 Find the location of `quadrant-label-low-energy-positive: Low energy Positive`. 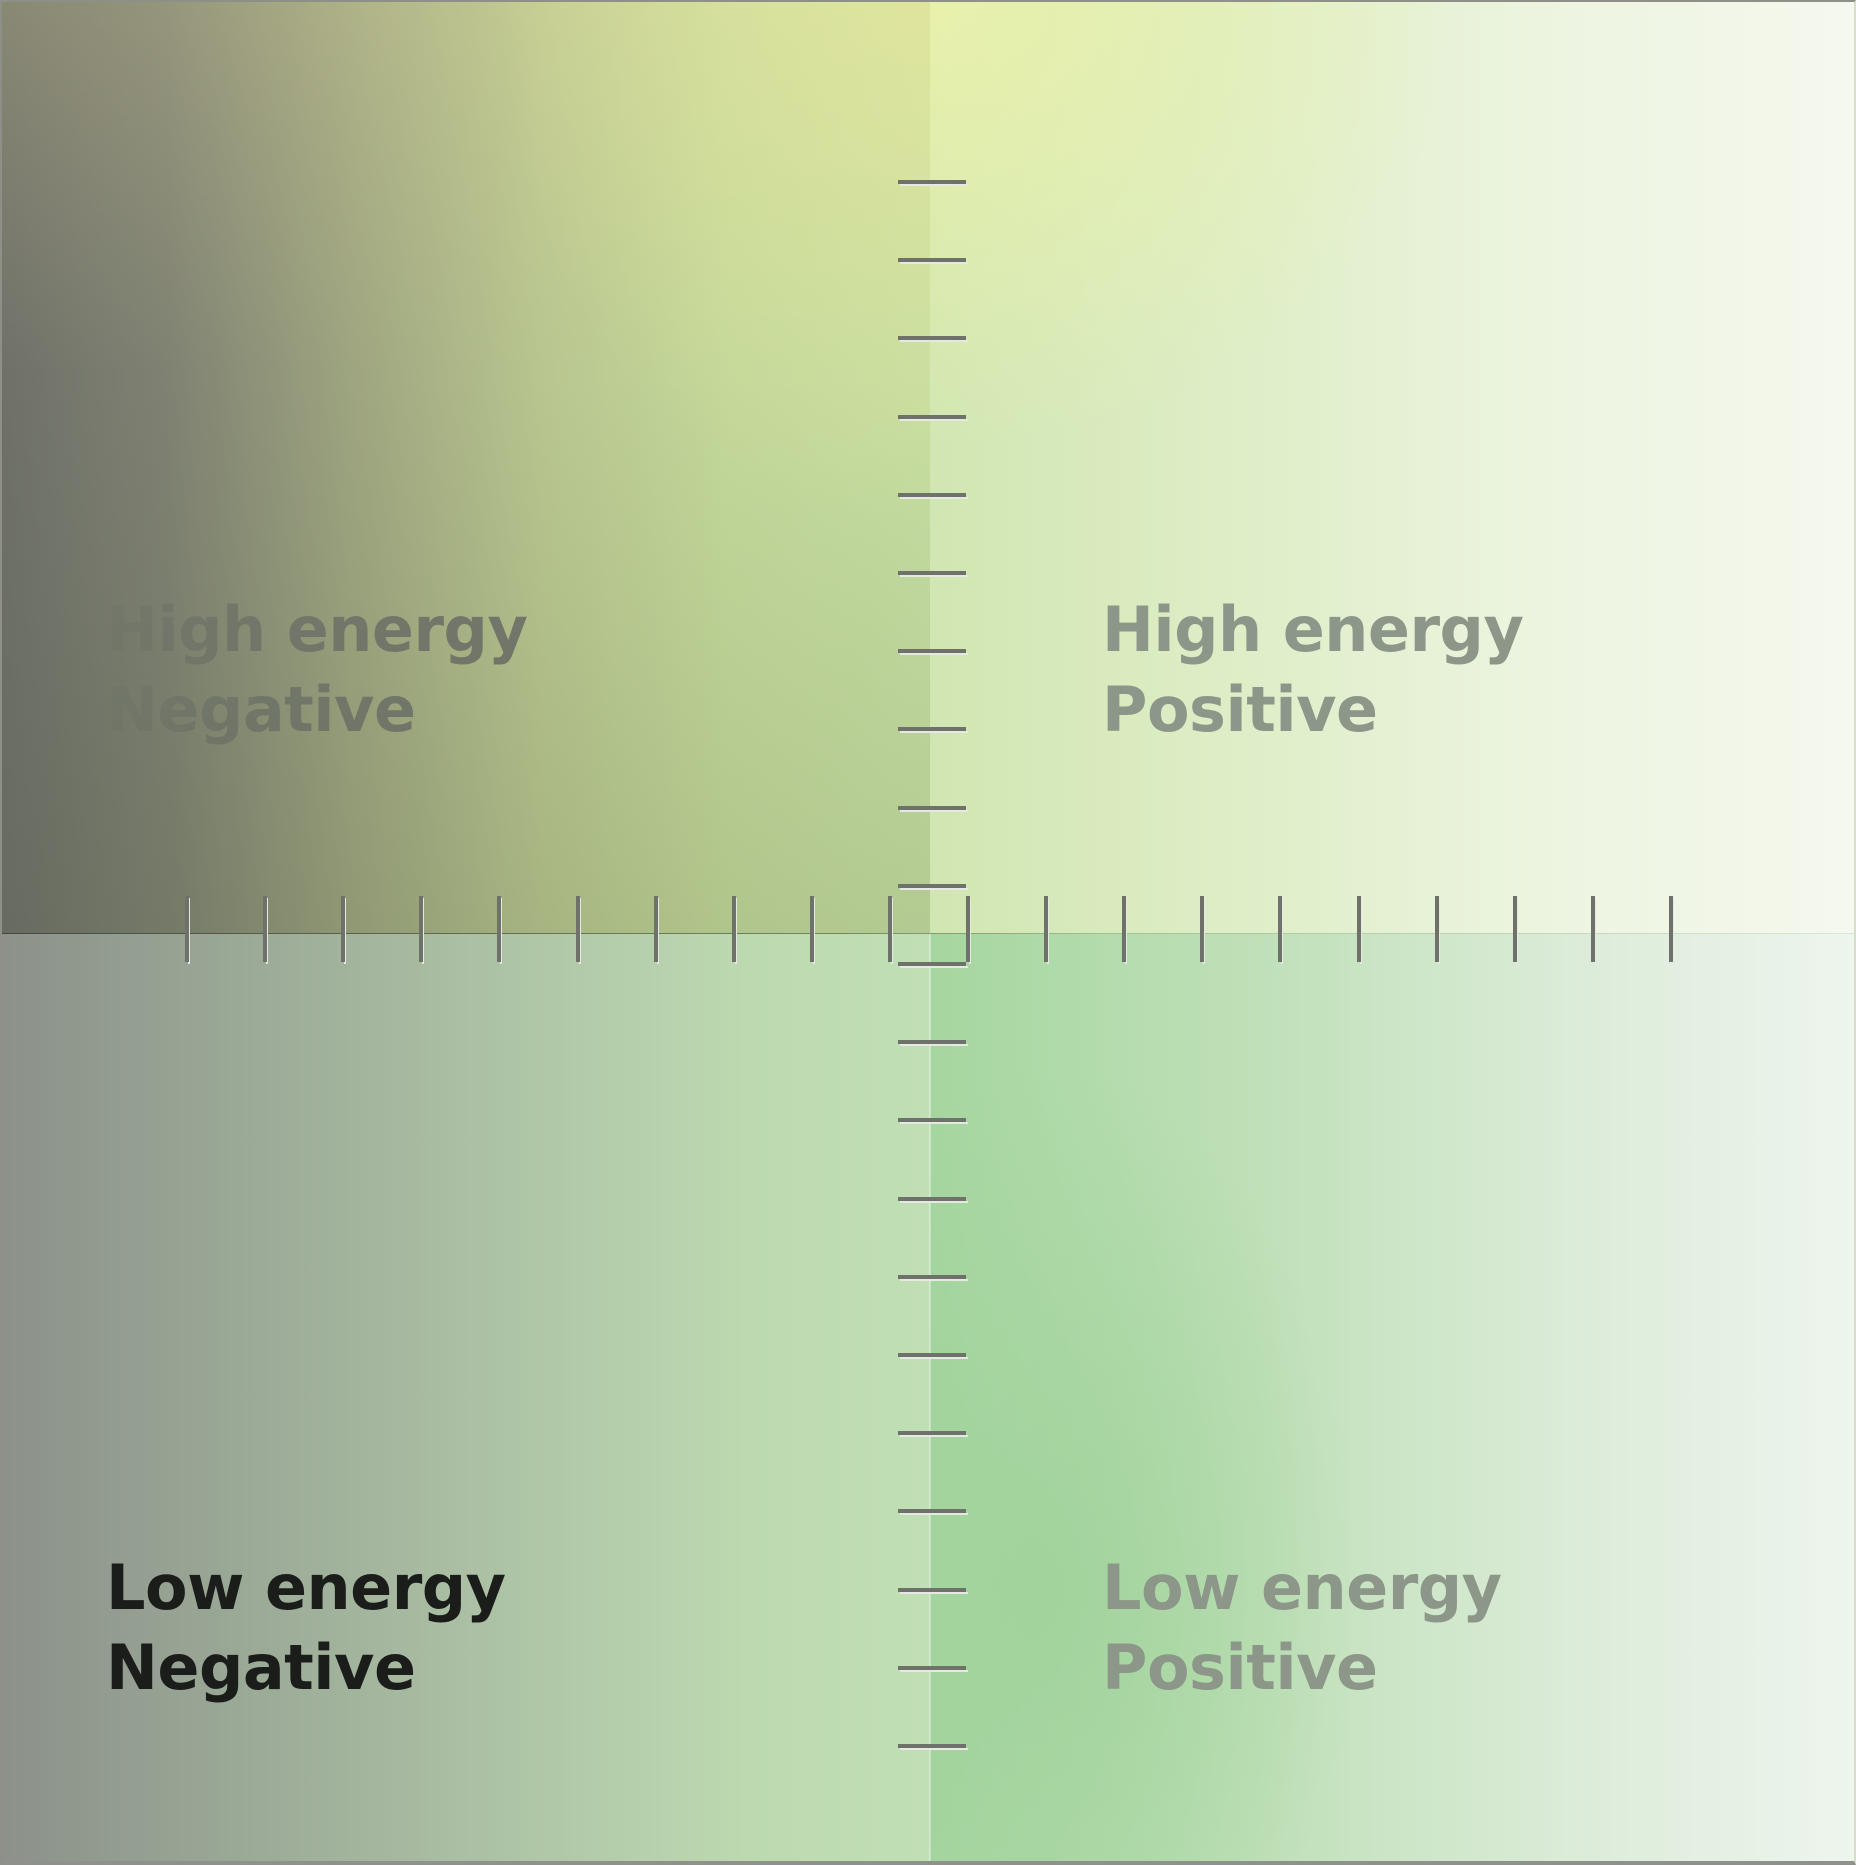

quadrant-label-low-energy-positive: Low energy Positive is located at coordinates (1302, 1628).